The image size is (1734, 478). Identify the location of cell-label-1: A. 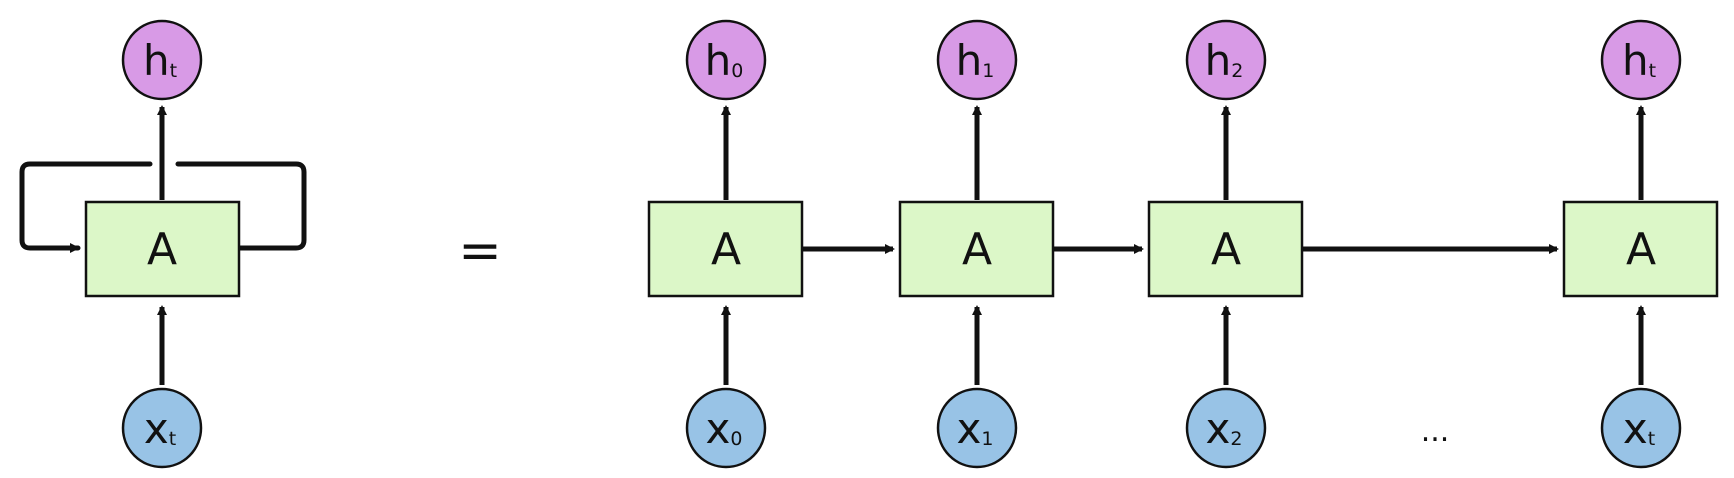
(977, 249).